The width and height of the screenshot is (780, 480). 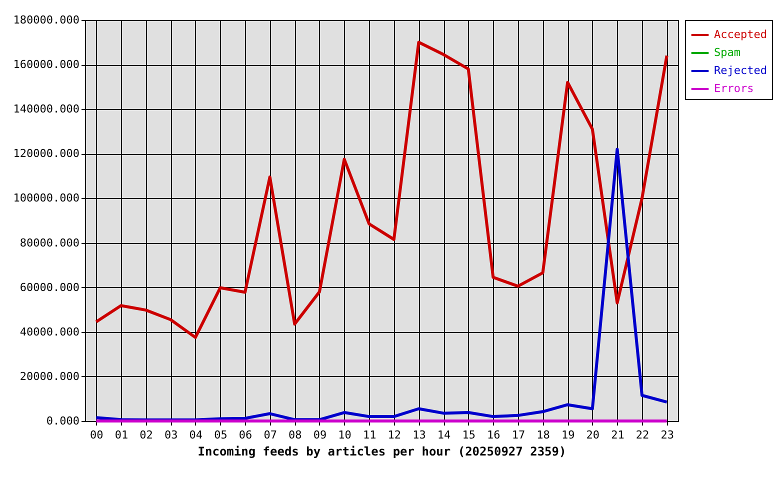 I want to click on x-tick-label: 16, so click(x=493, y=435).